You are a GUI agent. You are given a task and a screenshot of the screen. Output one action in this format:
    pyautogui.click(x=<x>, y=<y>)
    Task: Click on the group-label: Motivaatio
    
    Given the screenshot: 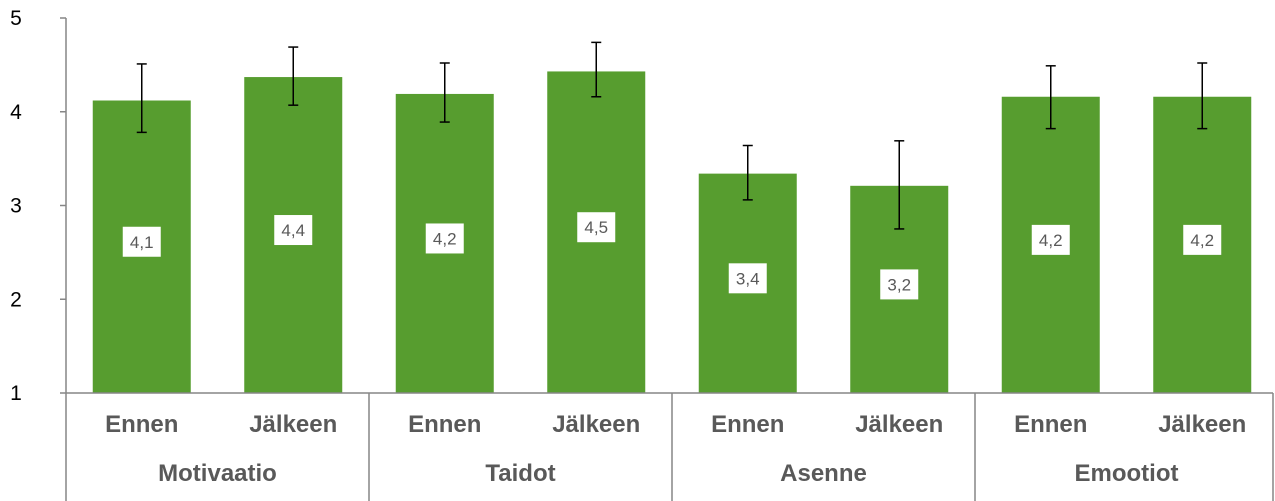 What is the action you would take?
    pyautogui.click(x=217, y=473)
    